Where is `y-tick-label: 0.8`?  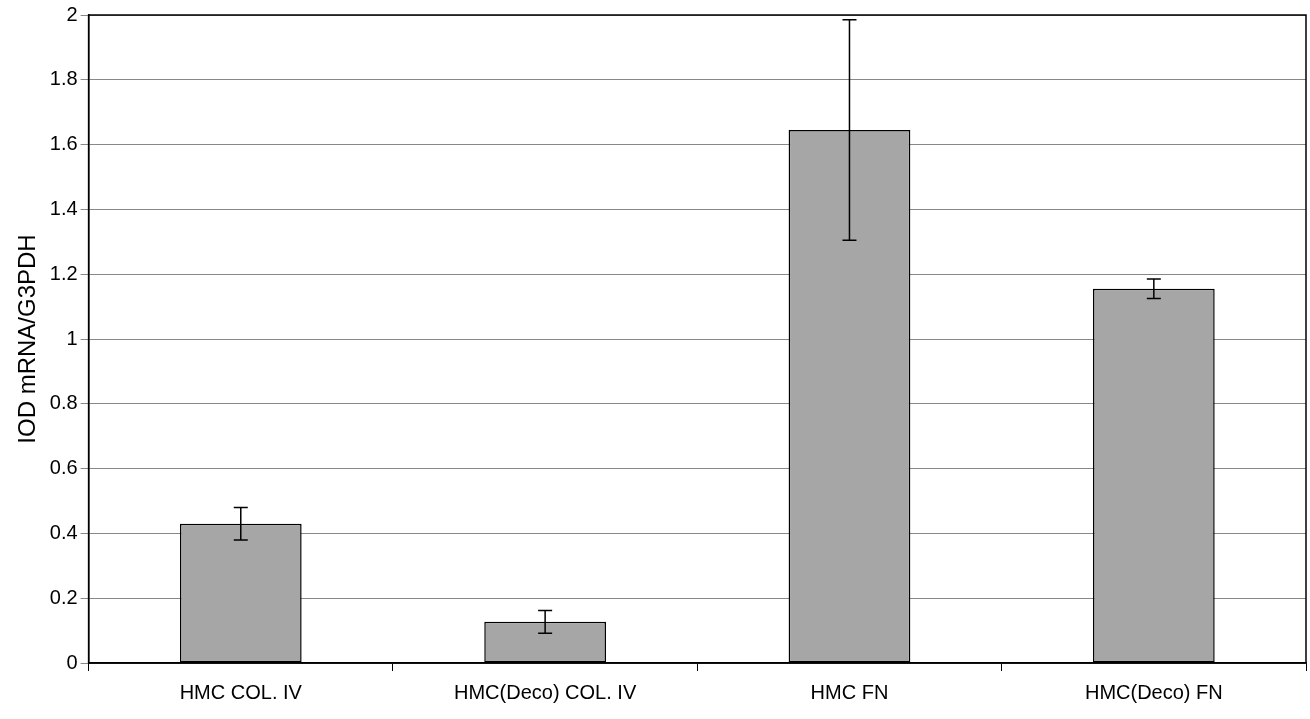
y-tick-label: 0.8 is located at coordinates (63, 402).